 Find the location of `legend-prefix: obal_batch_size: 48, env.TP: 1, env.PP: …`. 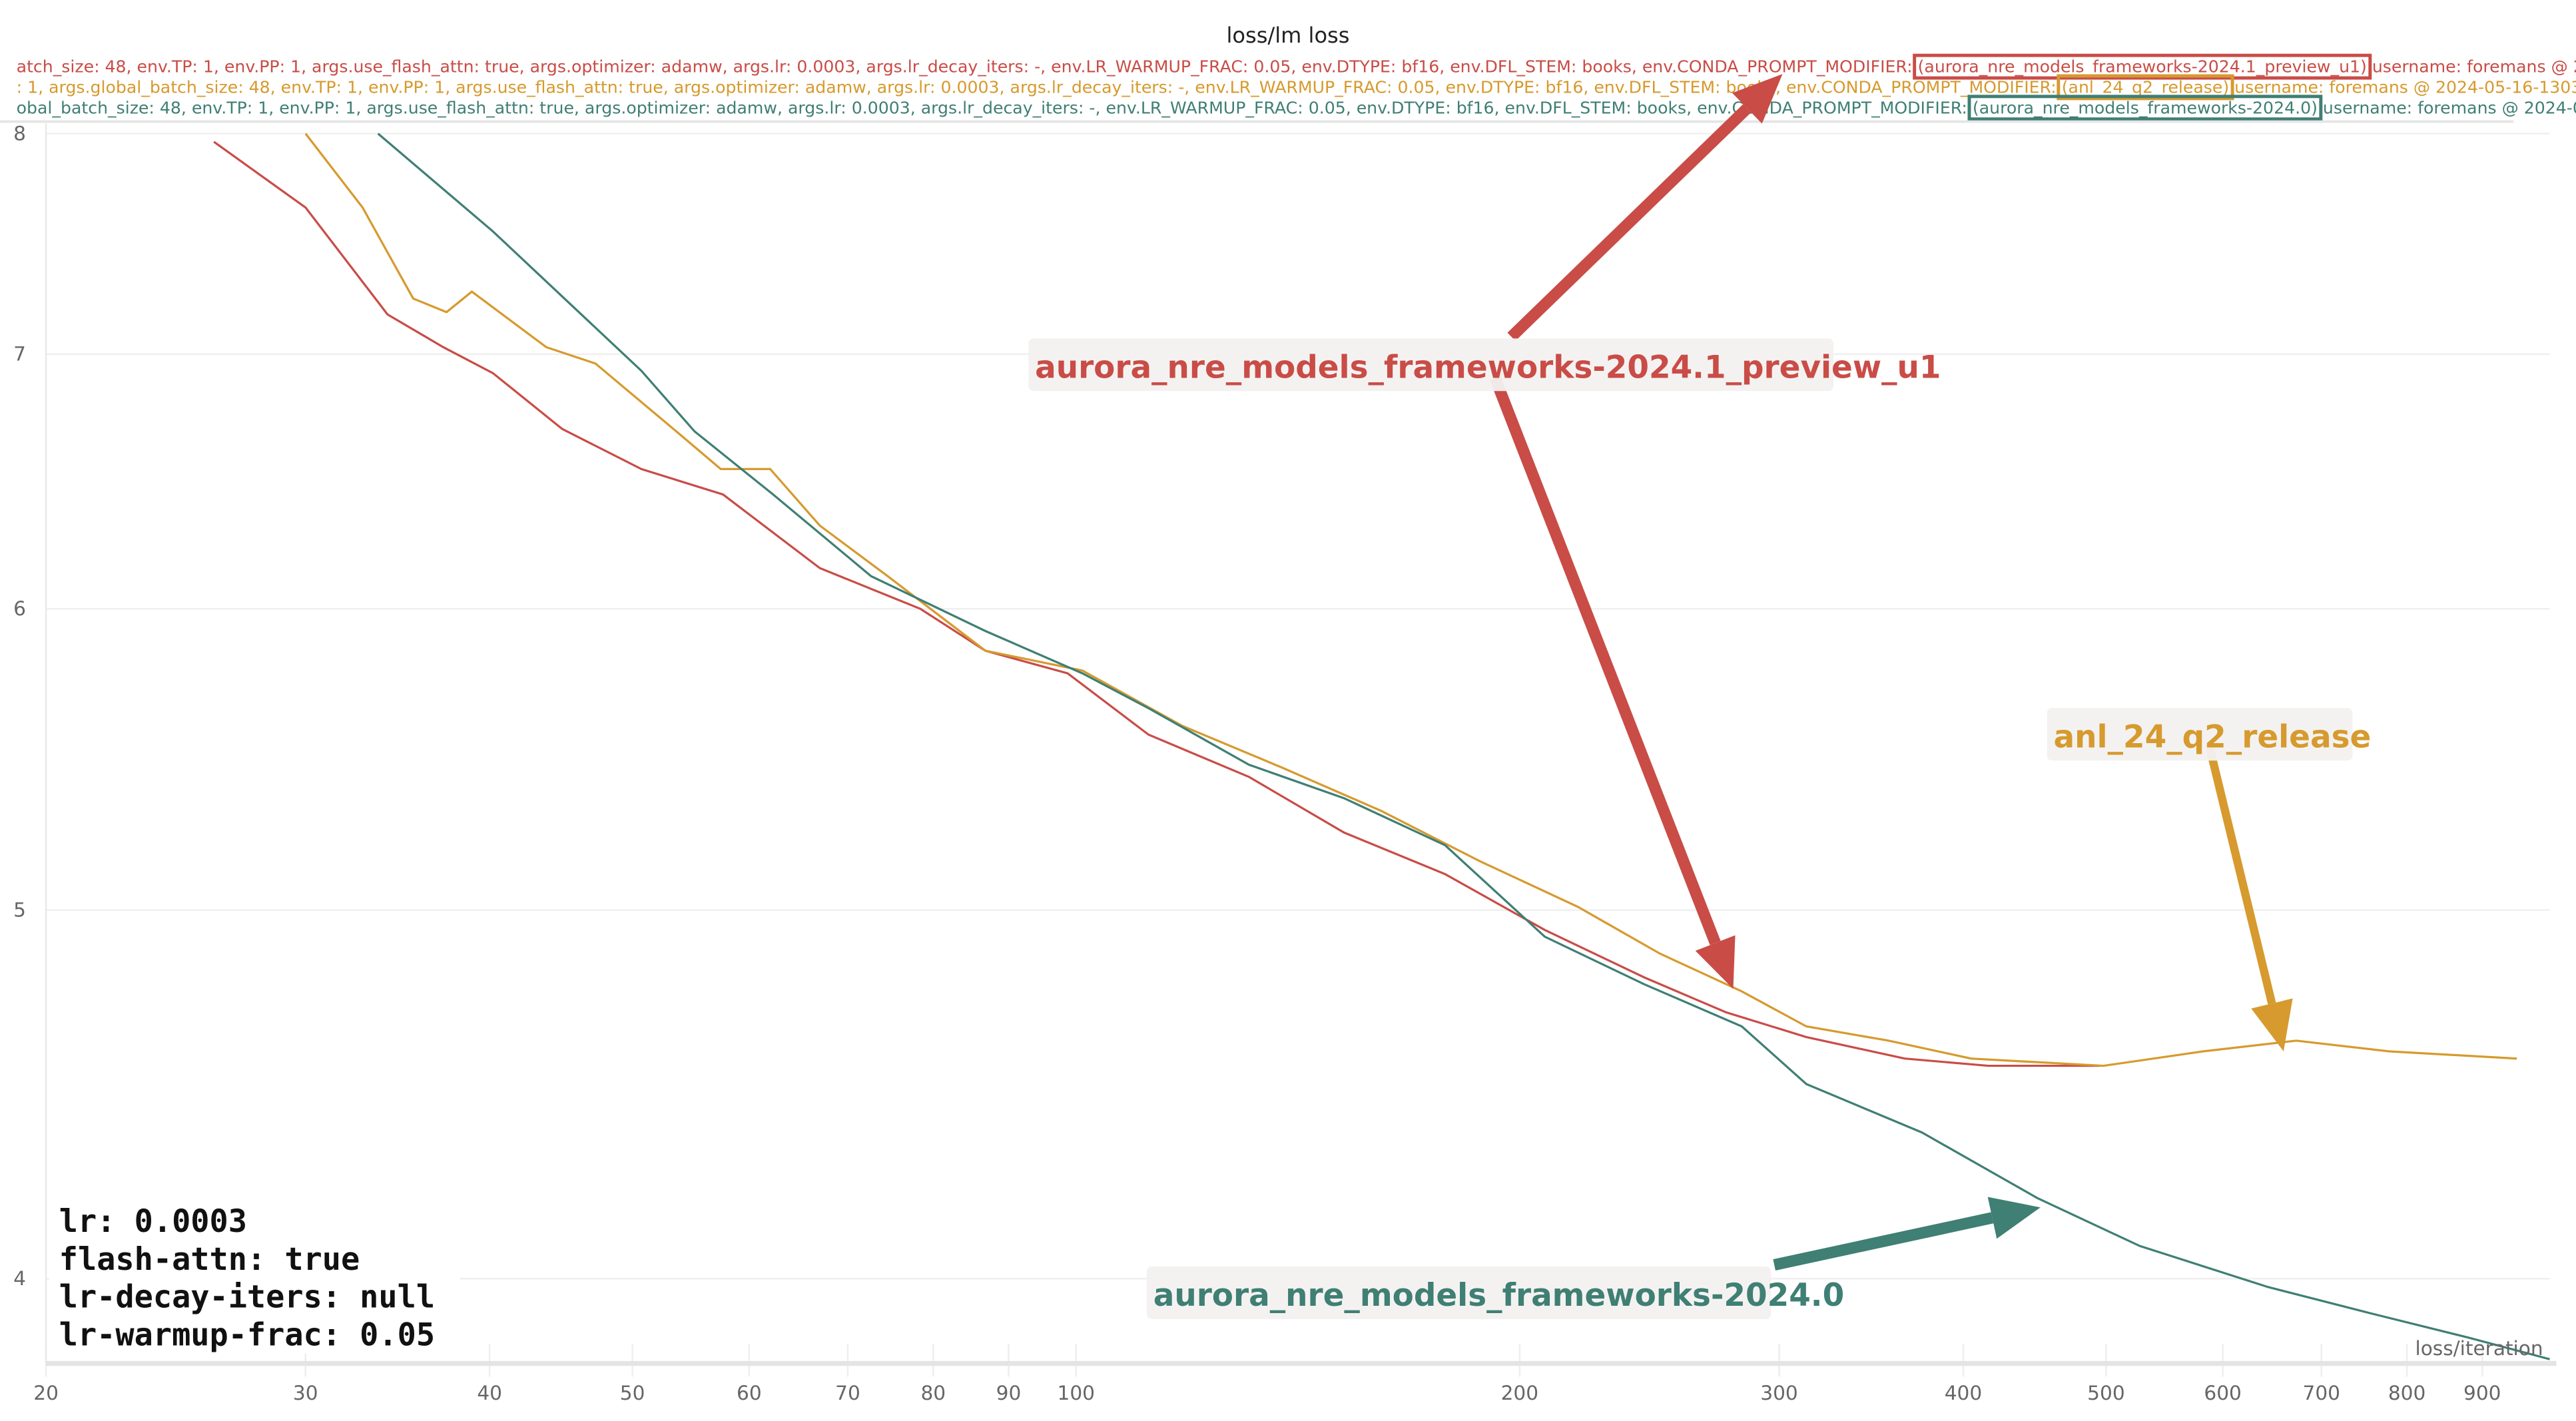

legend-prefix: obal_batch_size: 48, env.TP: 1, env.PP: … is located at coordinates (995, 107).